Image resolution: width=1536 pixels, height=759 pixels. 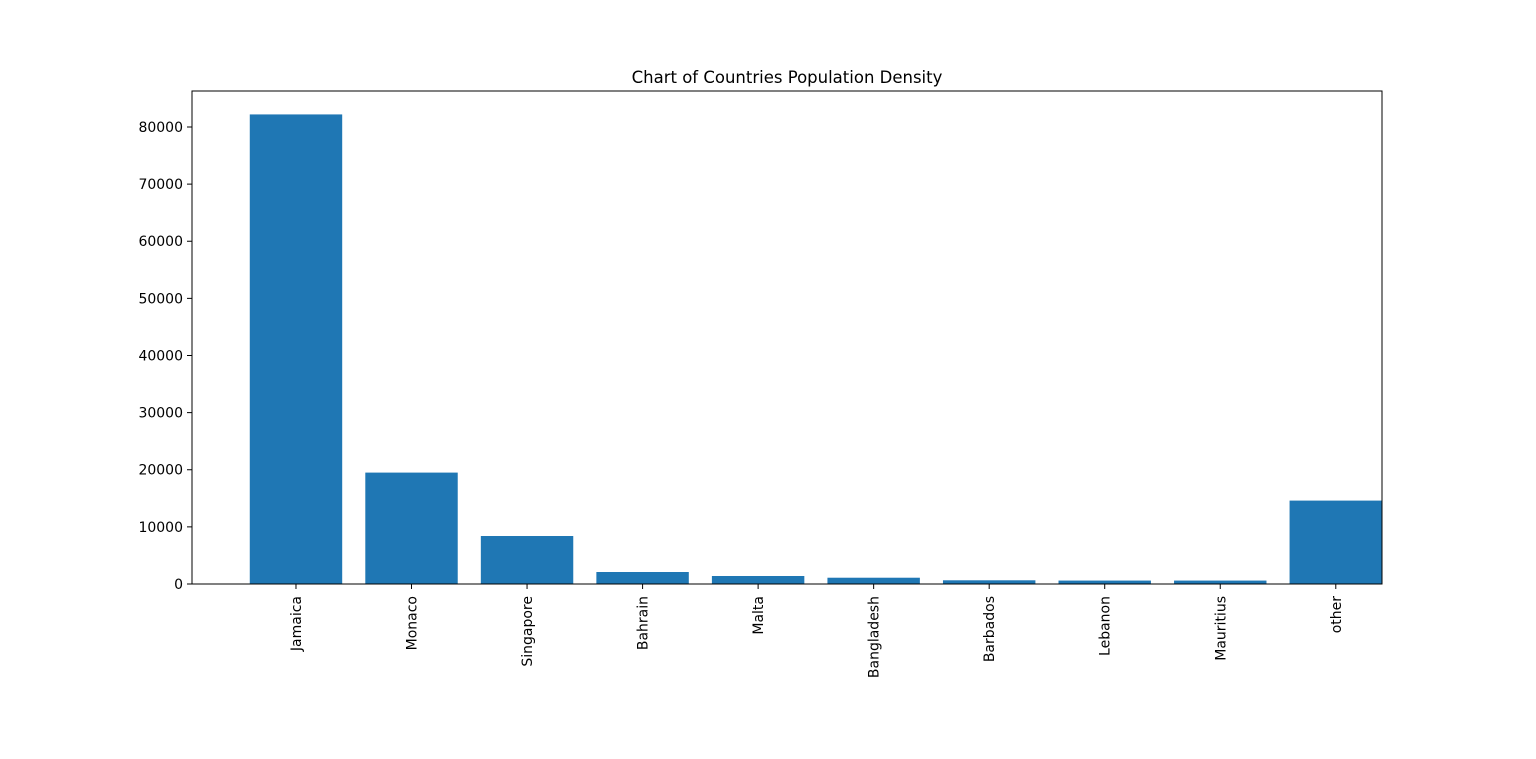 What do you see at coordinates (297, 624) in the screenshot?
I see `x-tick-label: Jamaica` at bounding box center [297, 624].